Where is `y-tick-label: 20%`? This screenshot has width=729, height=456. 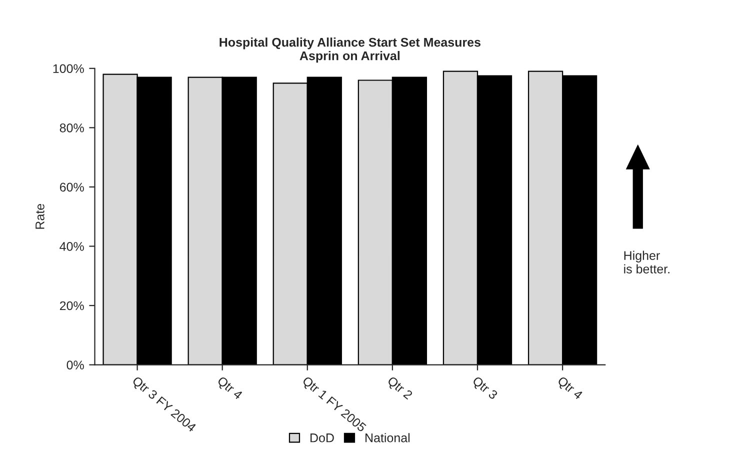 y-tick-label: 20% is located at coordinates (72, 305).